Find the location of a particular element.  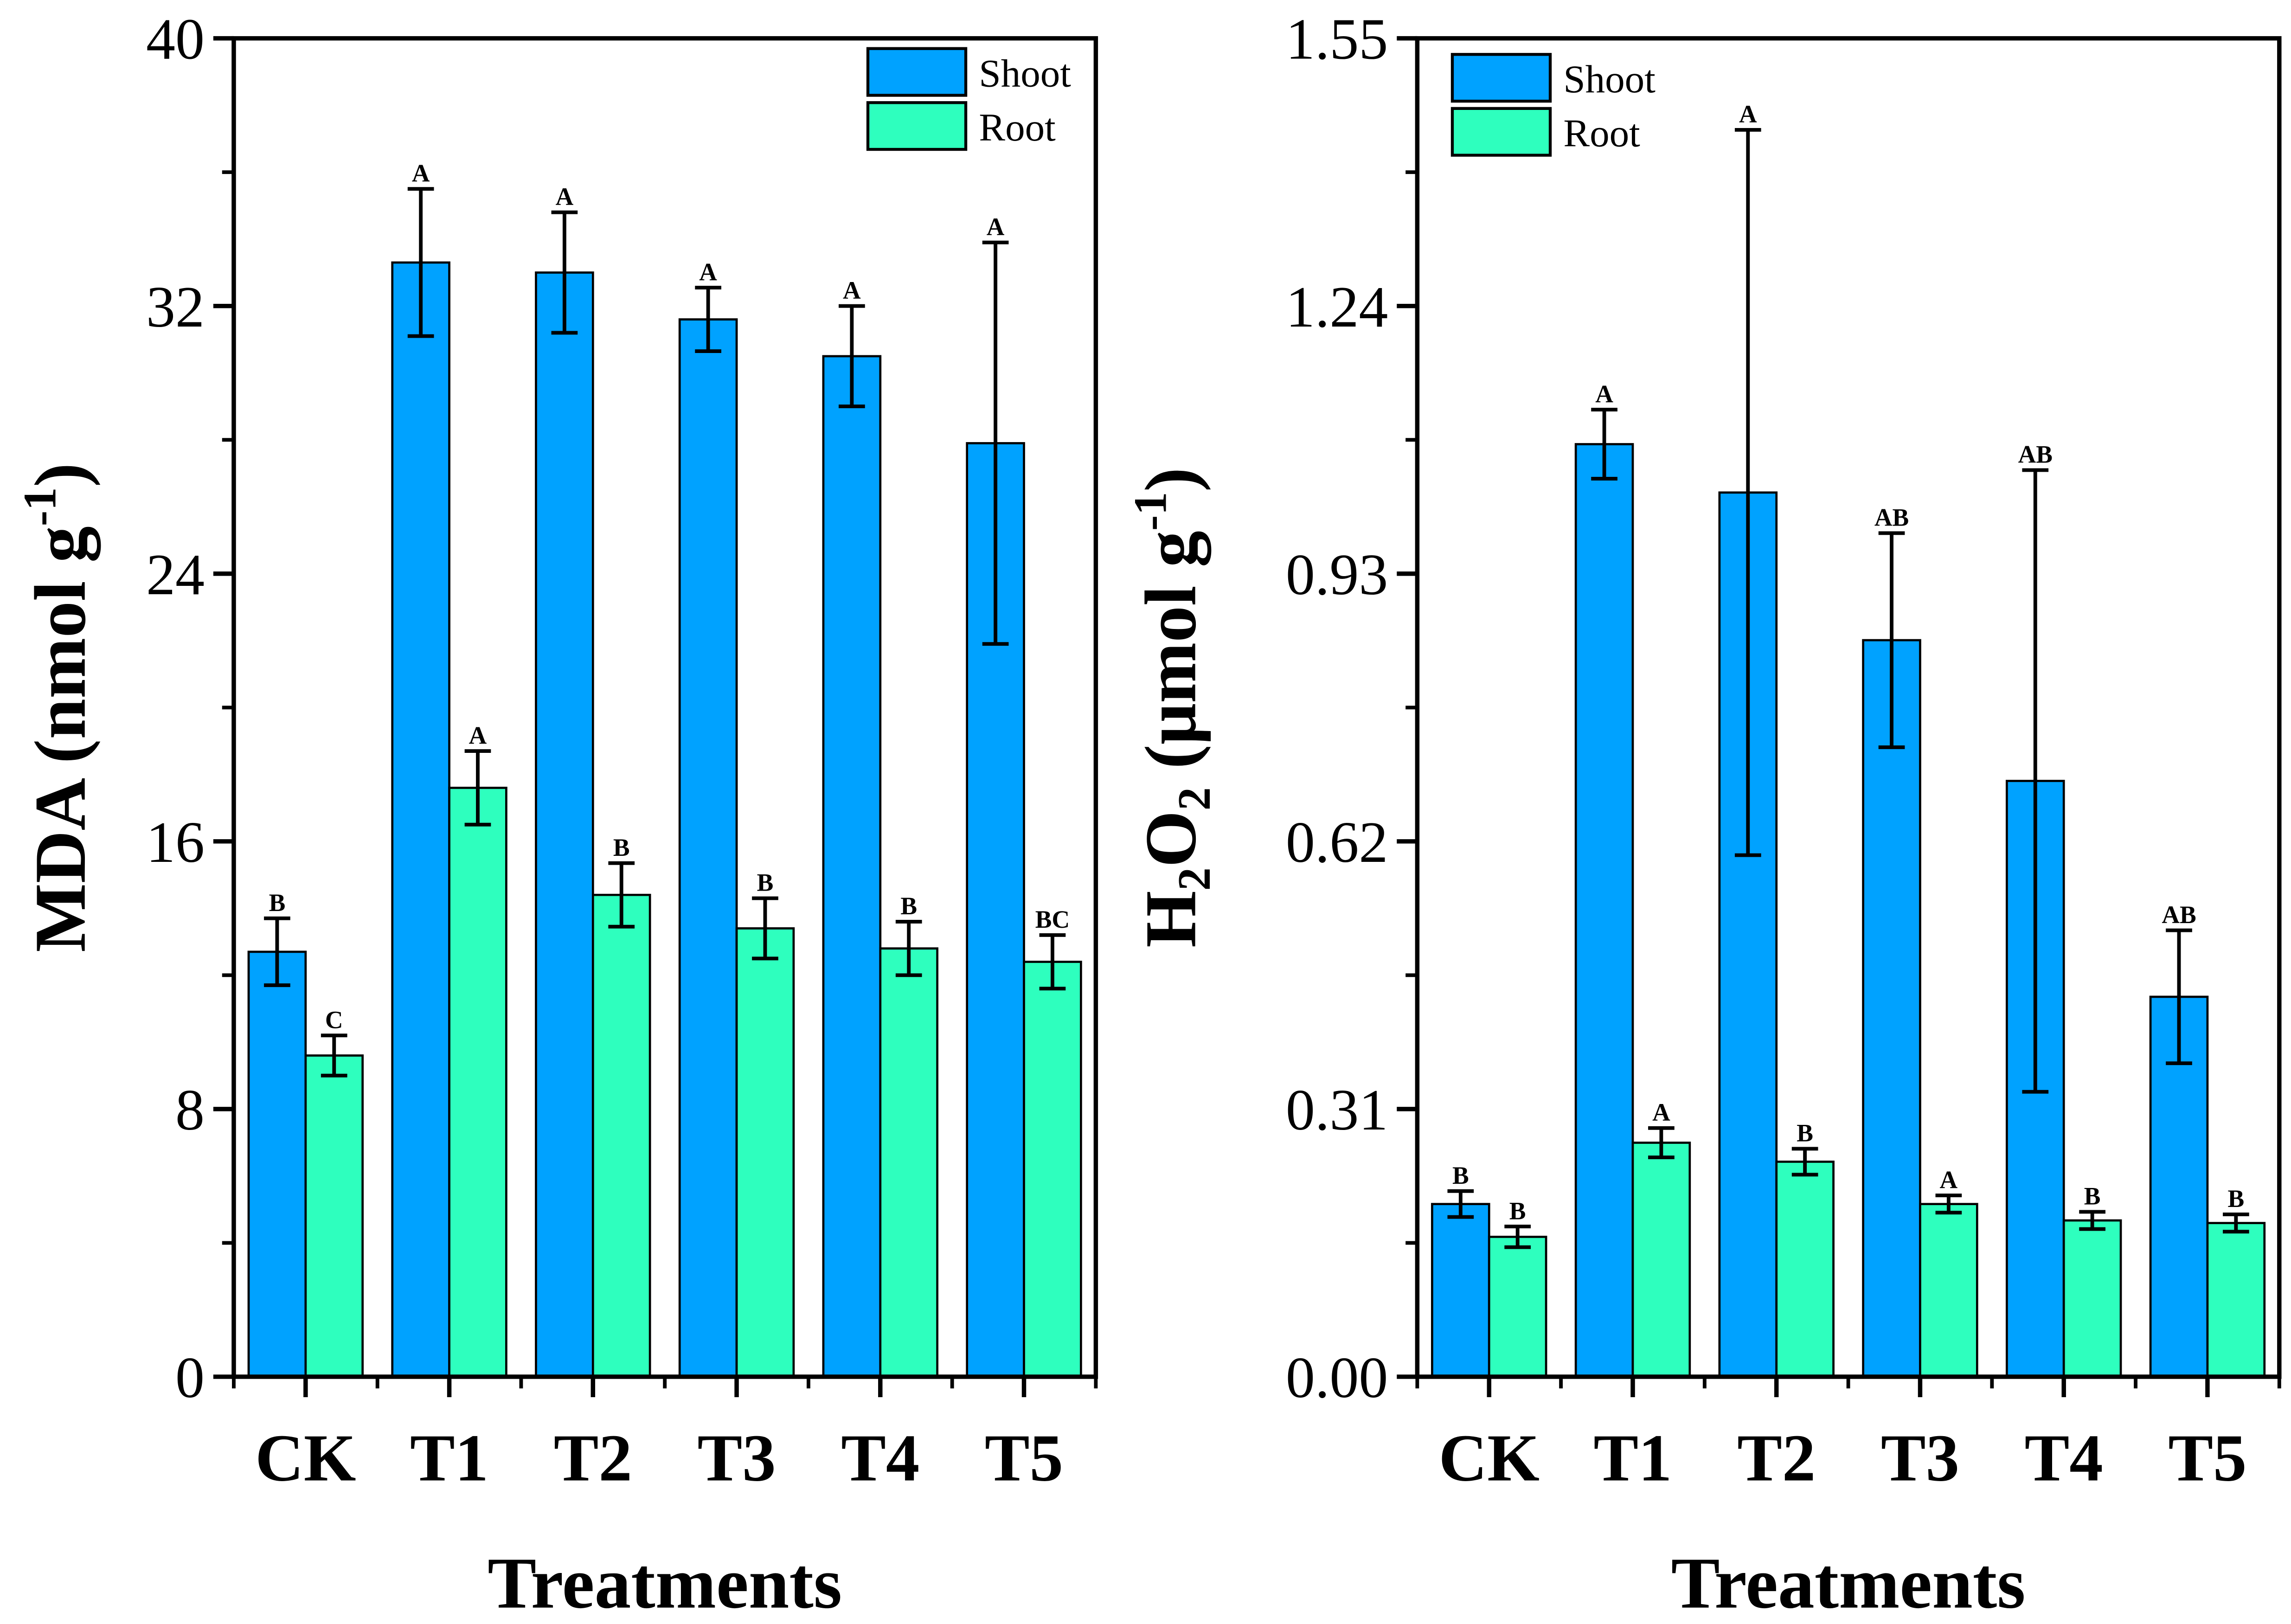

y-label-part: (μmol g is located at coordinates (1171, 659).